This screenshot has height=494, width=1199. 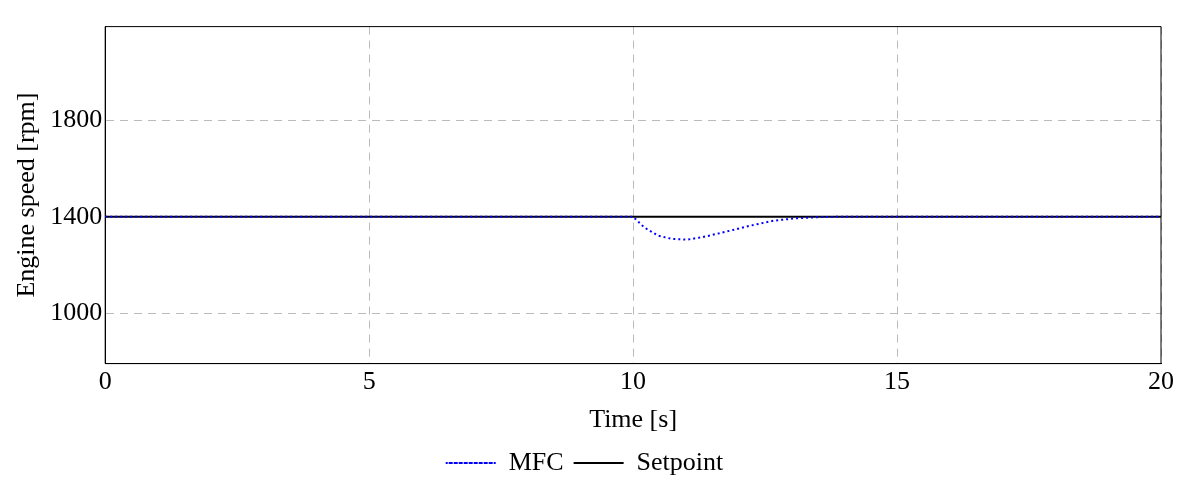 What do you see at coordinates (105, 381) in the screenshot?
I see `x-tick-label: 0` at bounding box center [105, 381].